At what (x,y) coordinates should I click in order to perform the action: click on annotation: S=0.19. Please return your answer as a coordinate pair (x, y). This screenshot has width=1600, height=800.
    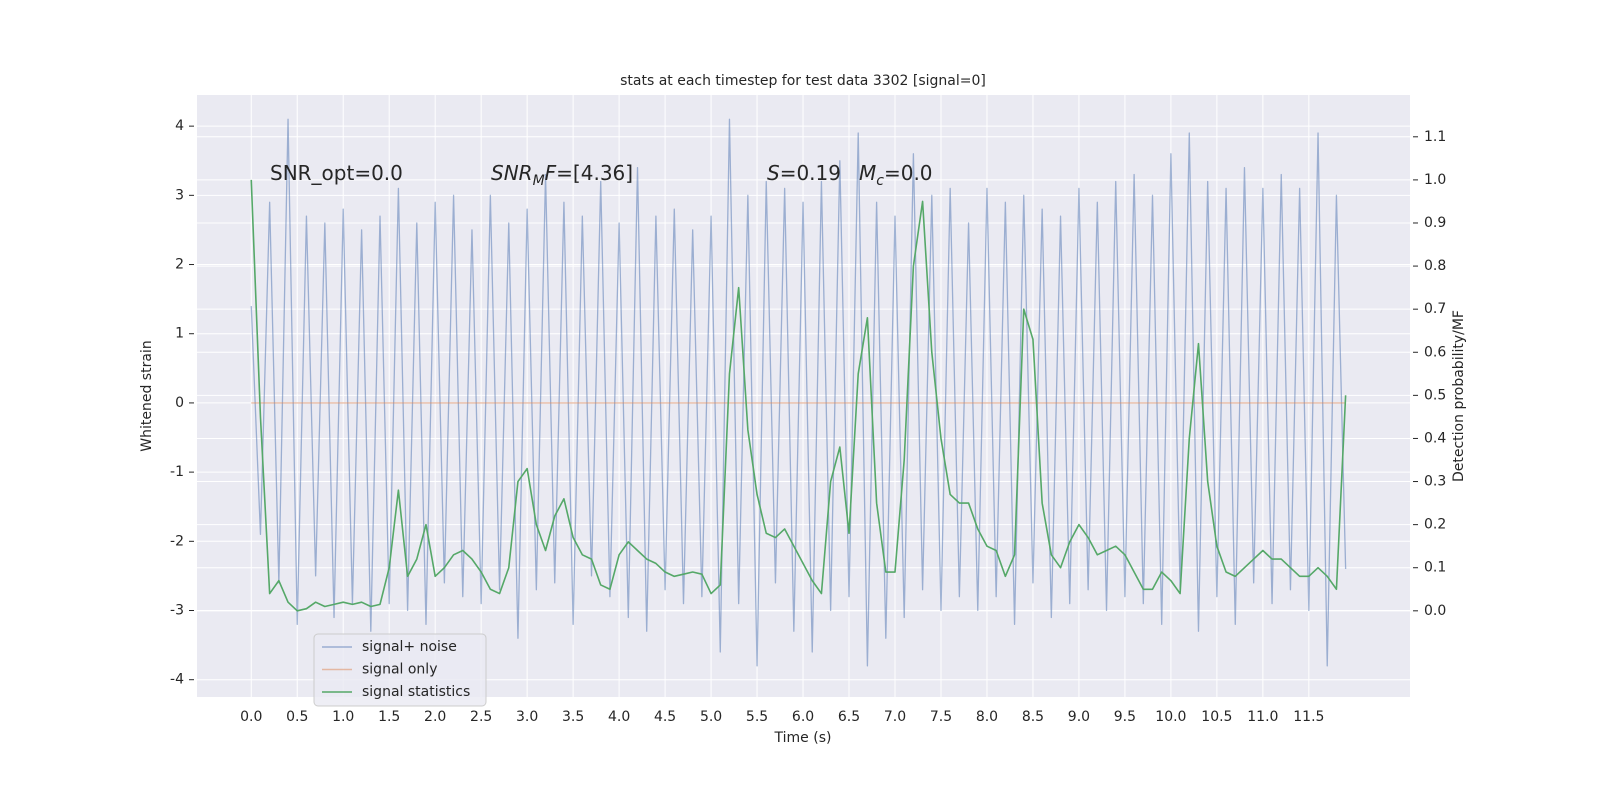
    Looking at the image, I should click on (804, 173).